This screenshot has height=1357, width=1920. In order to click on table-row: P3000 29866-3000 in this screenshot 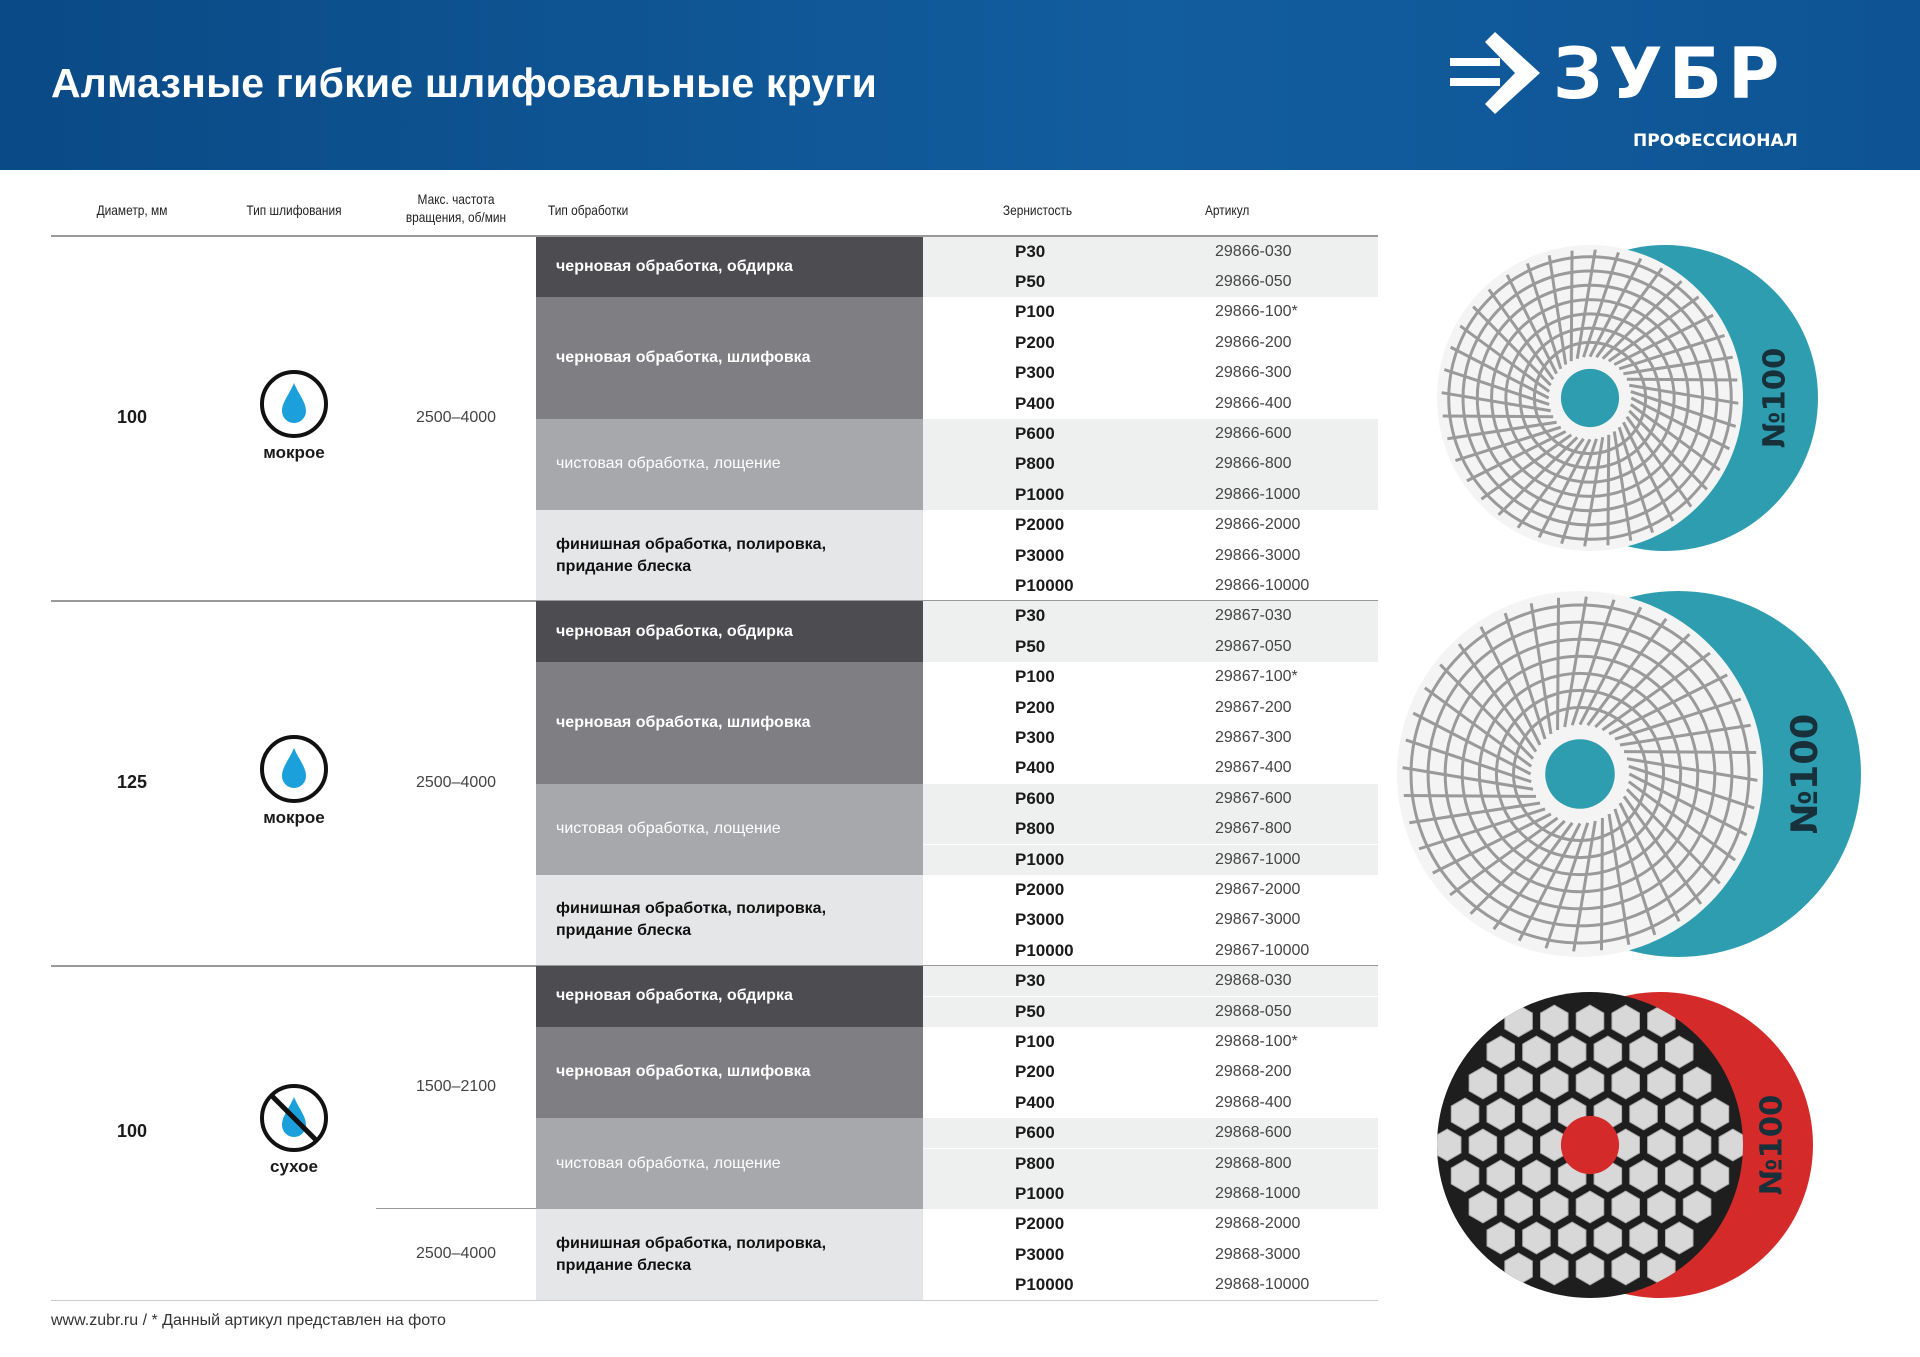, I will do `click(1150, 555)`.